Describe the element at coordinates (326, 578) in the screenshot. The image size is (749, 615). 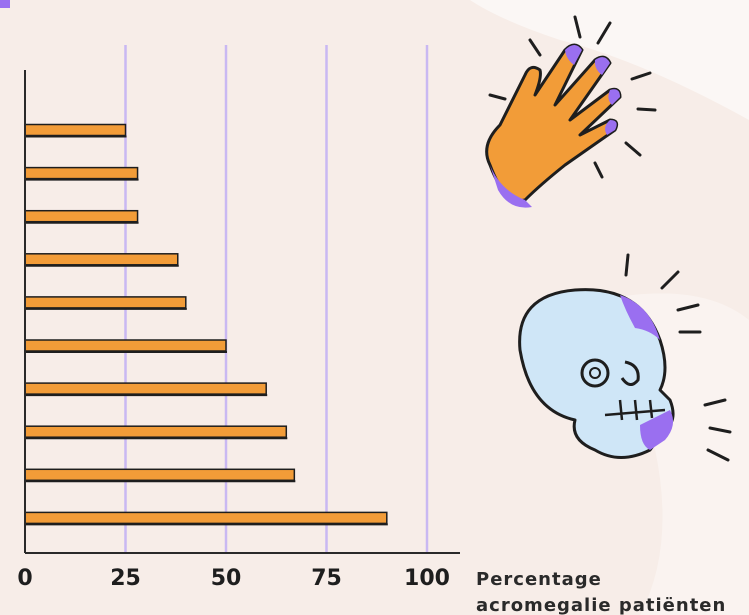
I see `x-tick-label-75: 75` at that location.